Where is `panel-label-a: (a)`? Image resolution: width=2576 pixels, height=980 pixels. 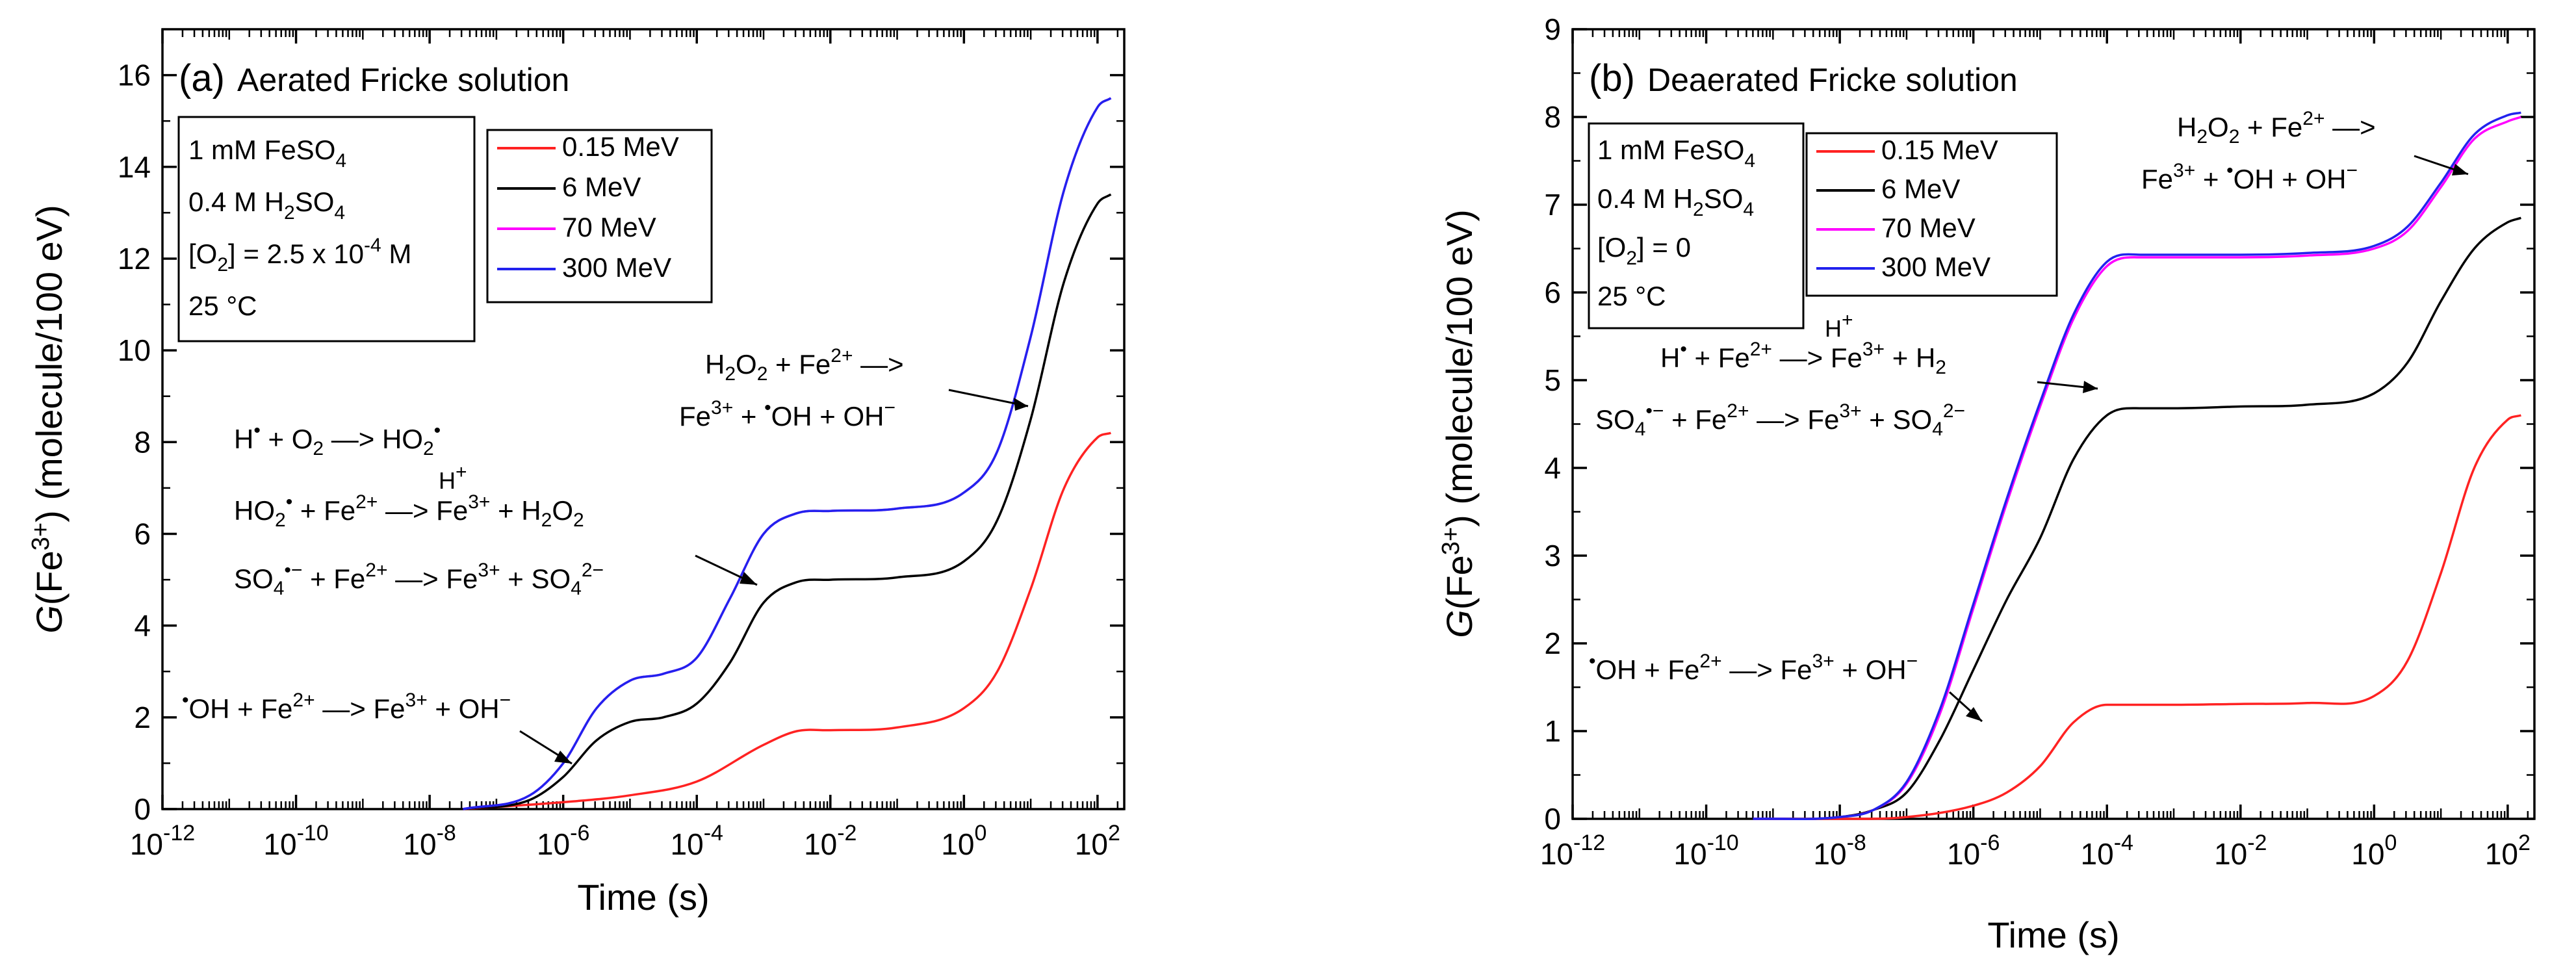
panel-label-a: (a) is located at coordinates (202, 78).